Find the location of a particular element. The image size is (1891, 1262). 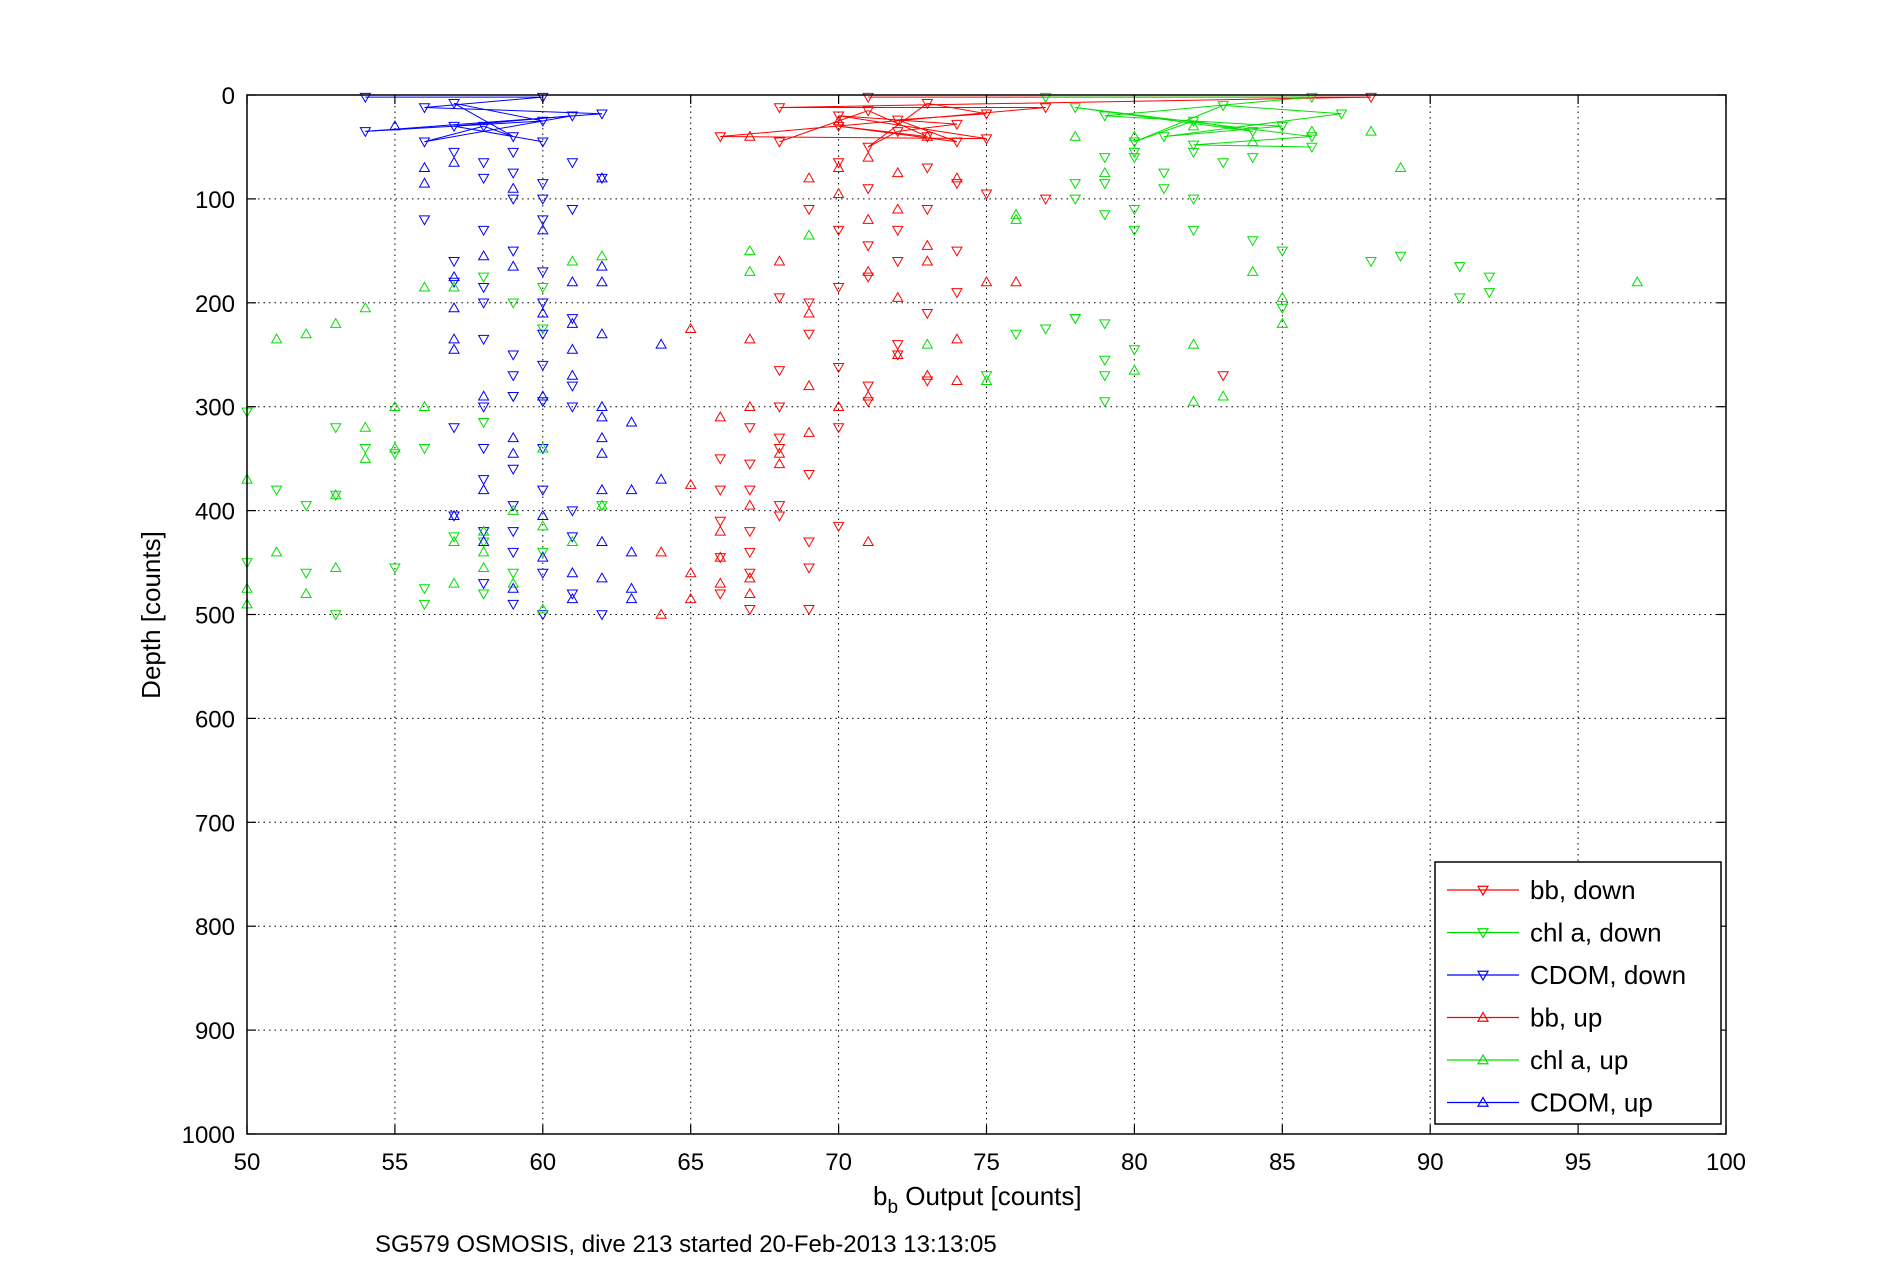

x-tick-label: 95 is located at coordinates (1578, 1162).